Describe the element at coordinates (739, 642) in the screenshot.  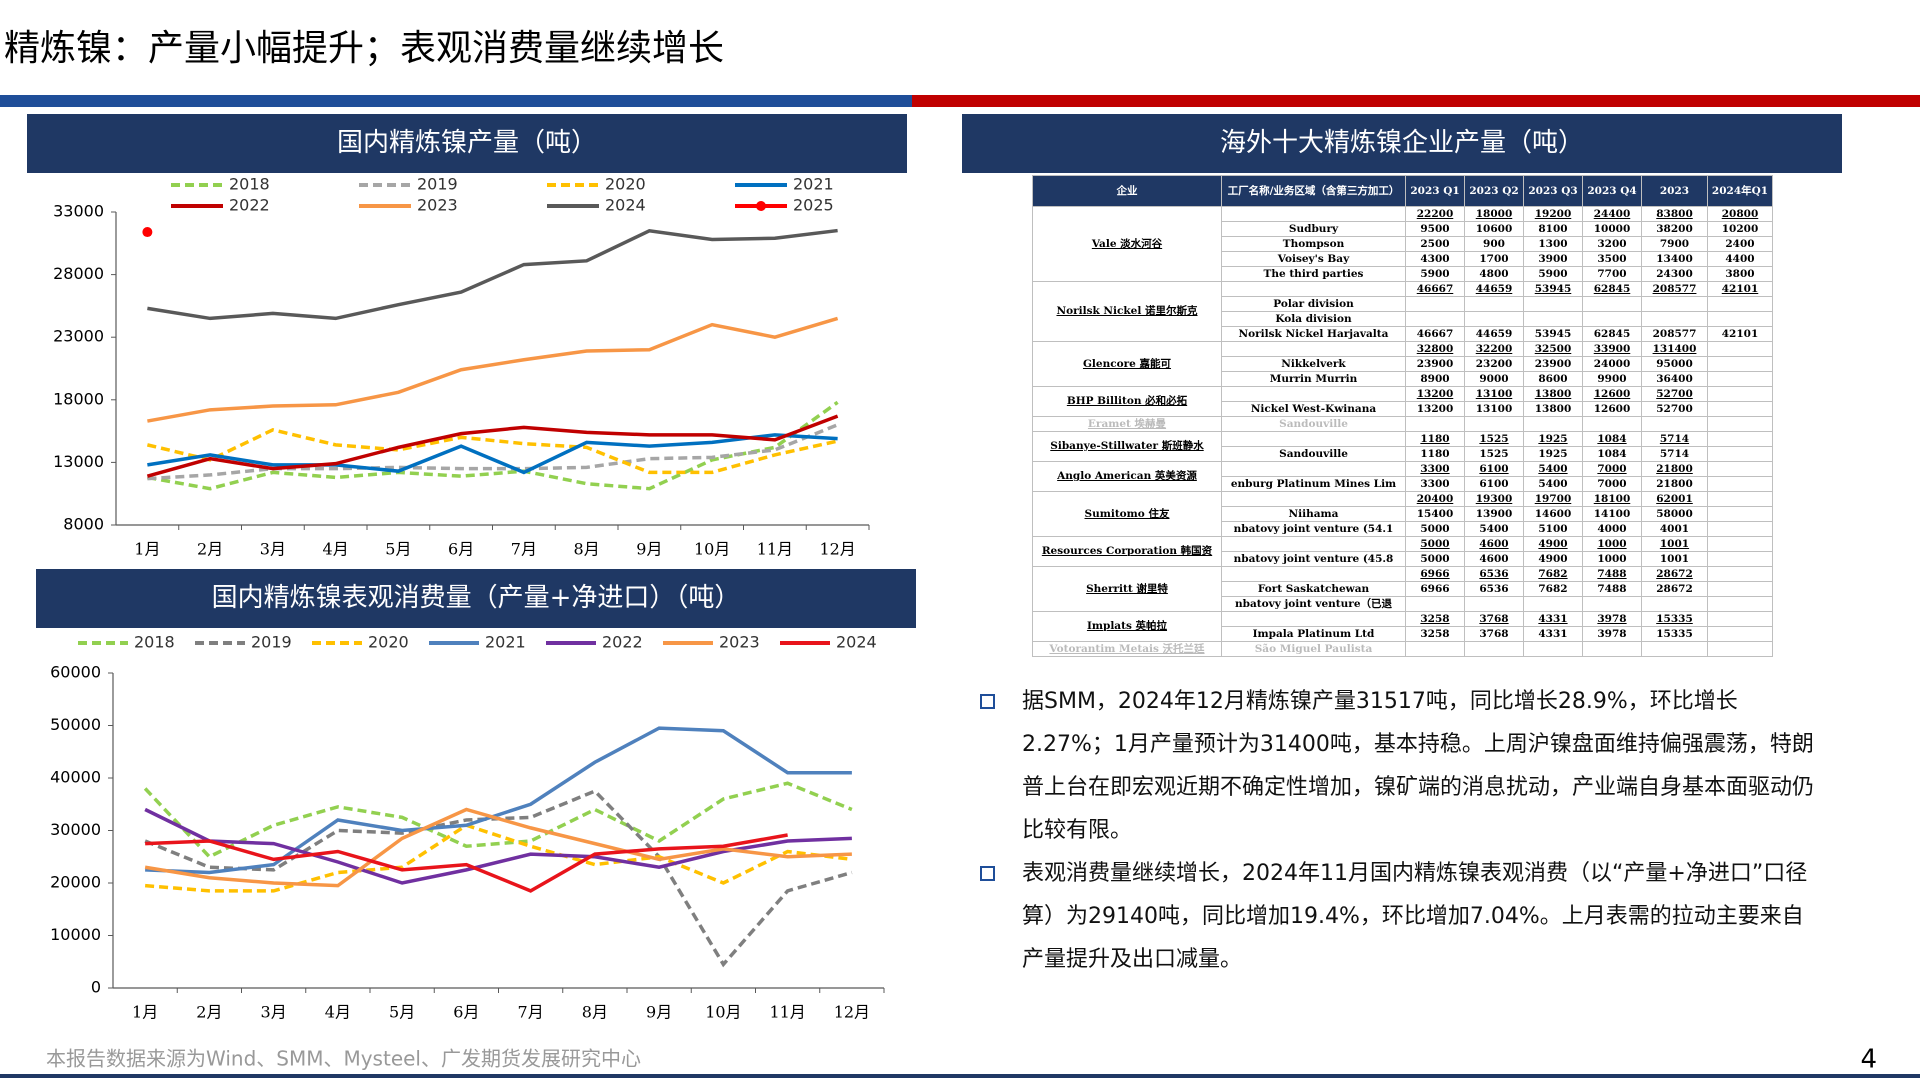
I see `legend-label: 2023` at that location.